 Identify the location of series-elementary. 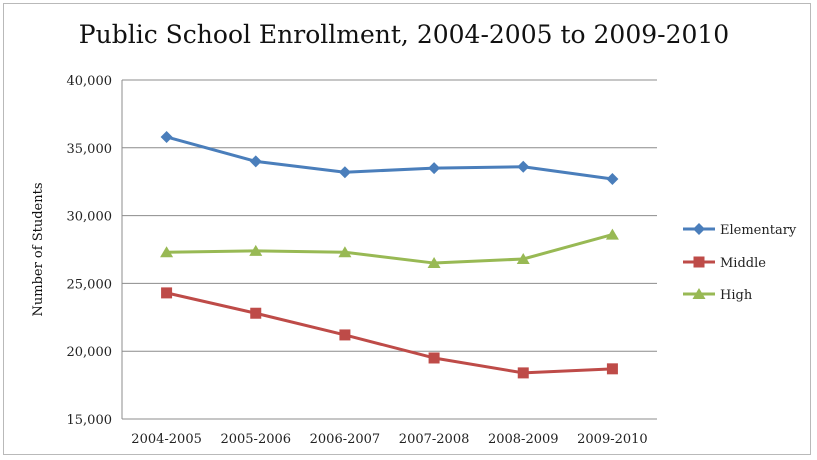
(389, 157).